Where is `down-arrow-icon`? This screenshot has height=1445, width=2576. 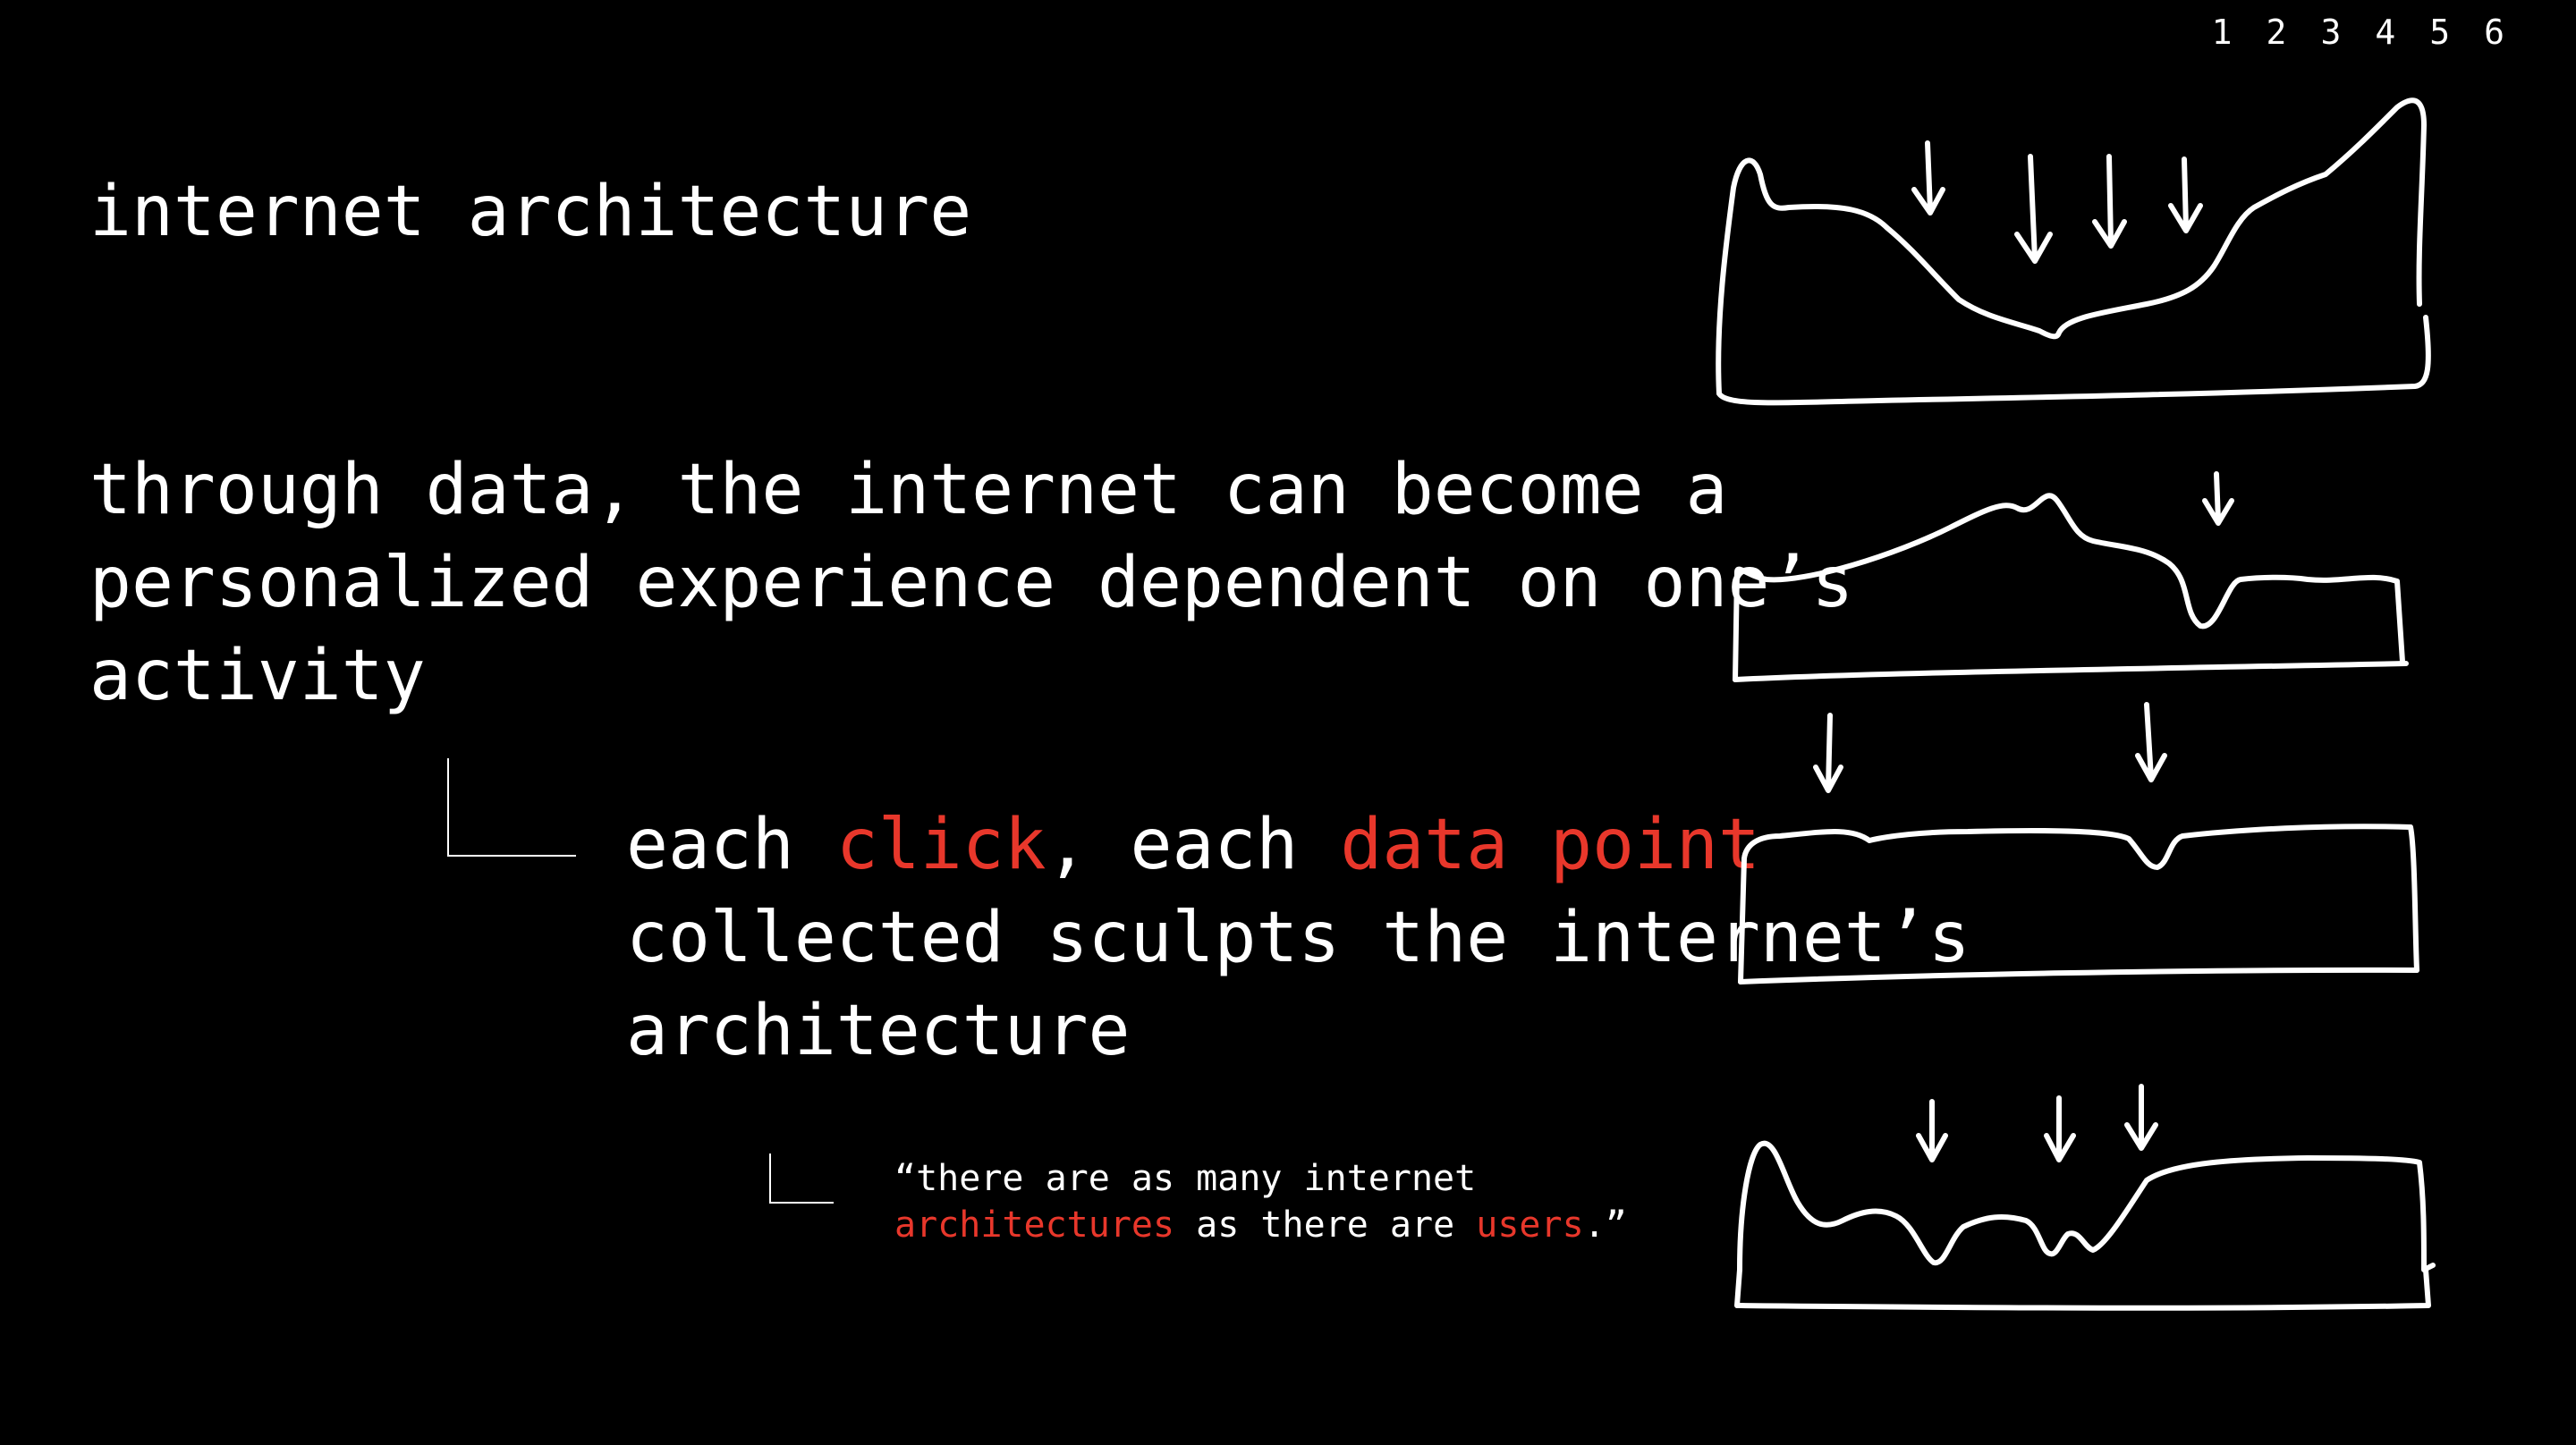
down-arrow-icon is located at coordinates (2023, 651).